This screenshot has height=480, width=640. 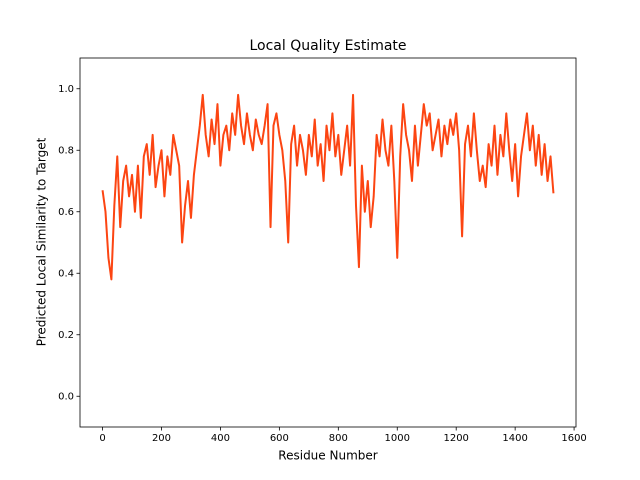 What do you see at coordinates (66, 273) in the screenshot?
I see `y-tick-label: 0.4` at bounding box center [66, 273].